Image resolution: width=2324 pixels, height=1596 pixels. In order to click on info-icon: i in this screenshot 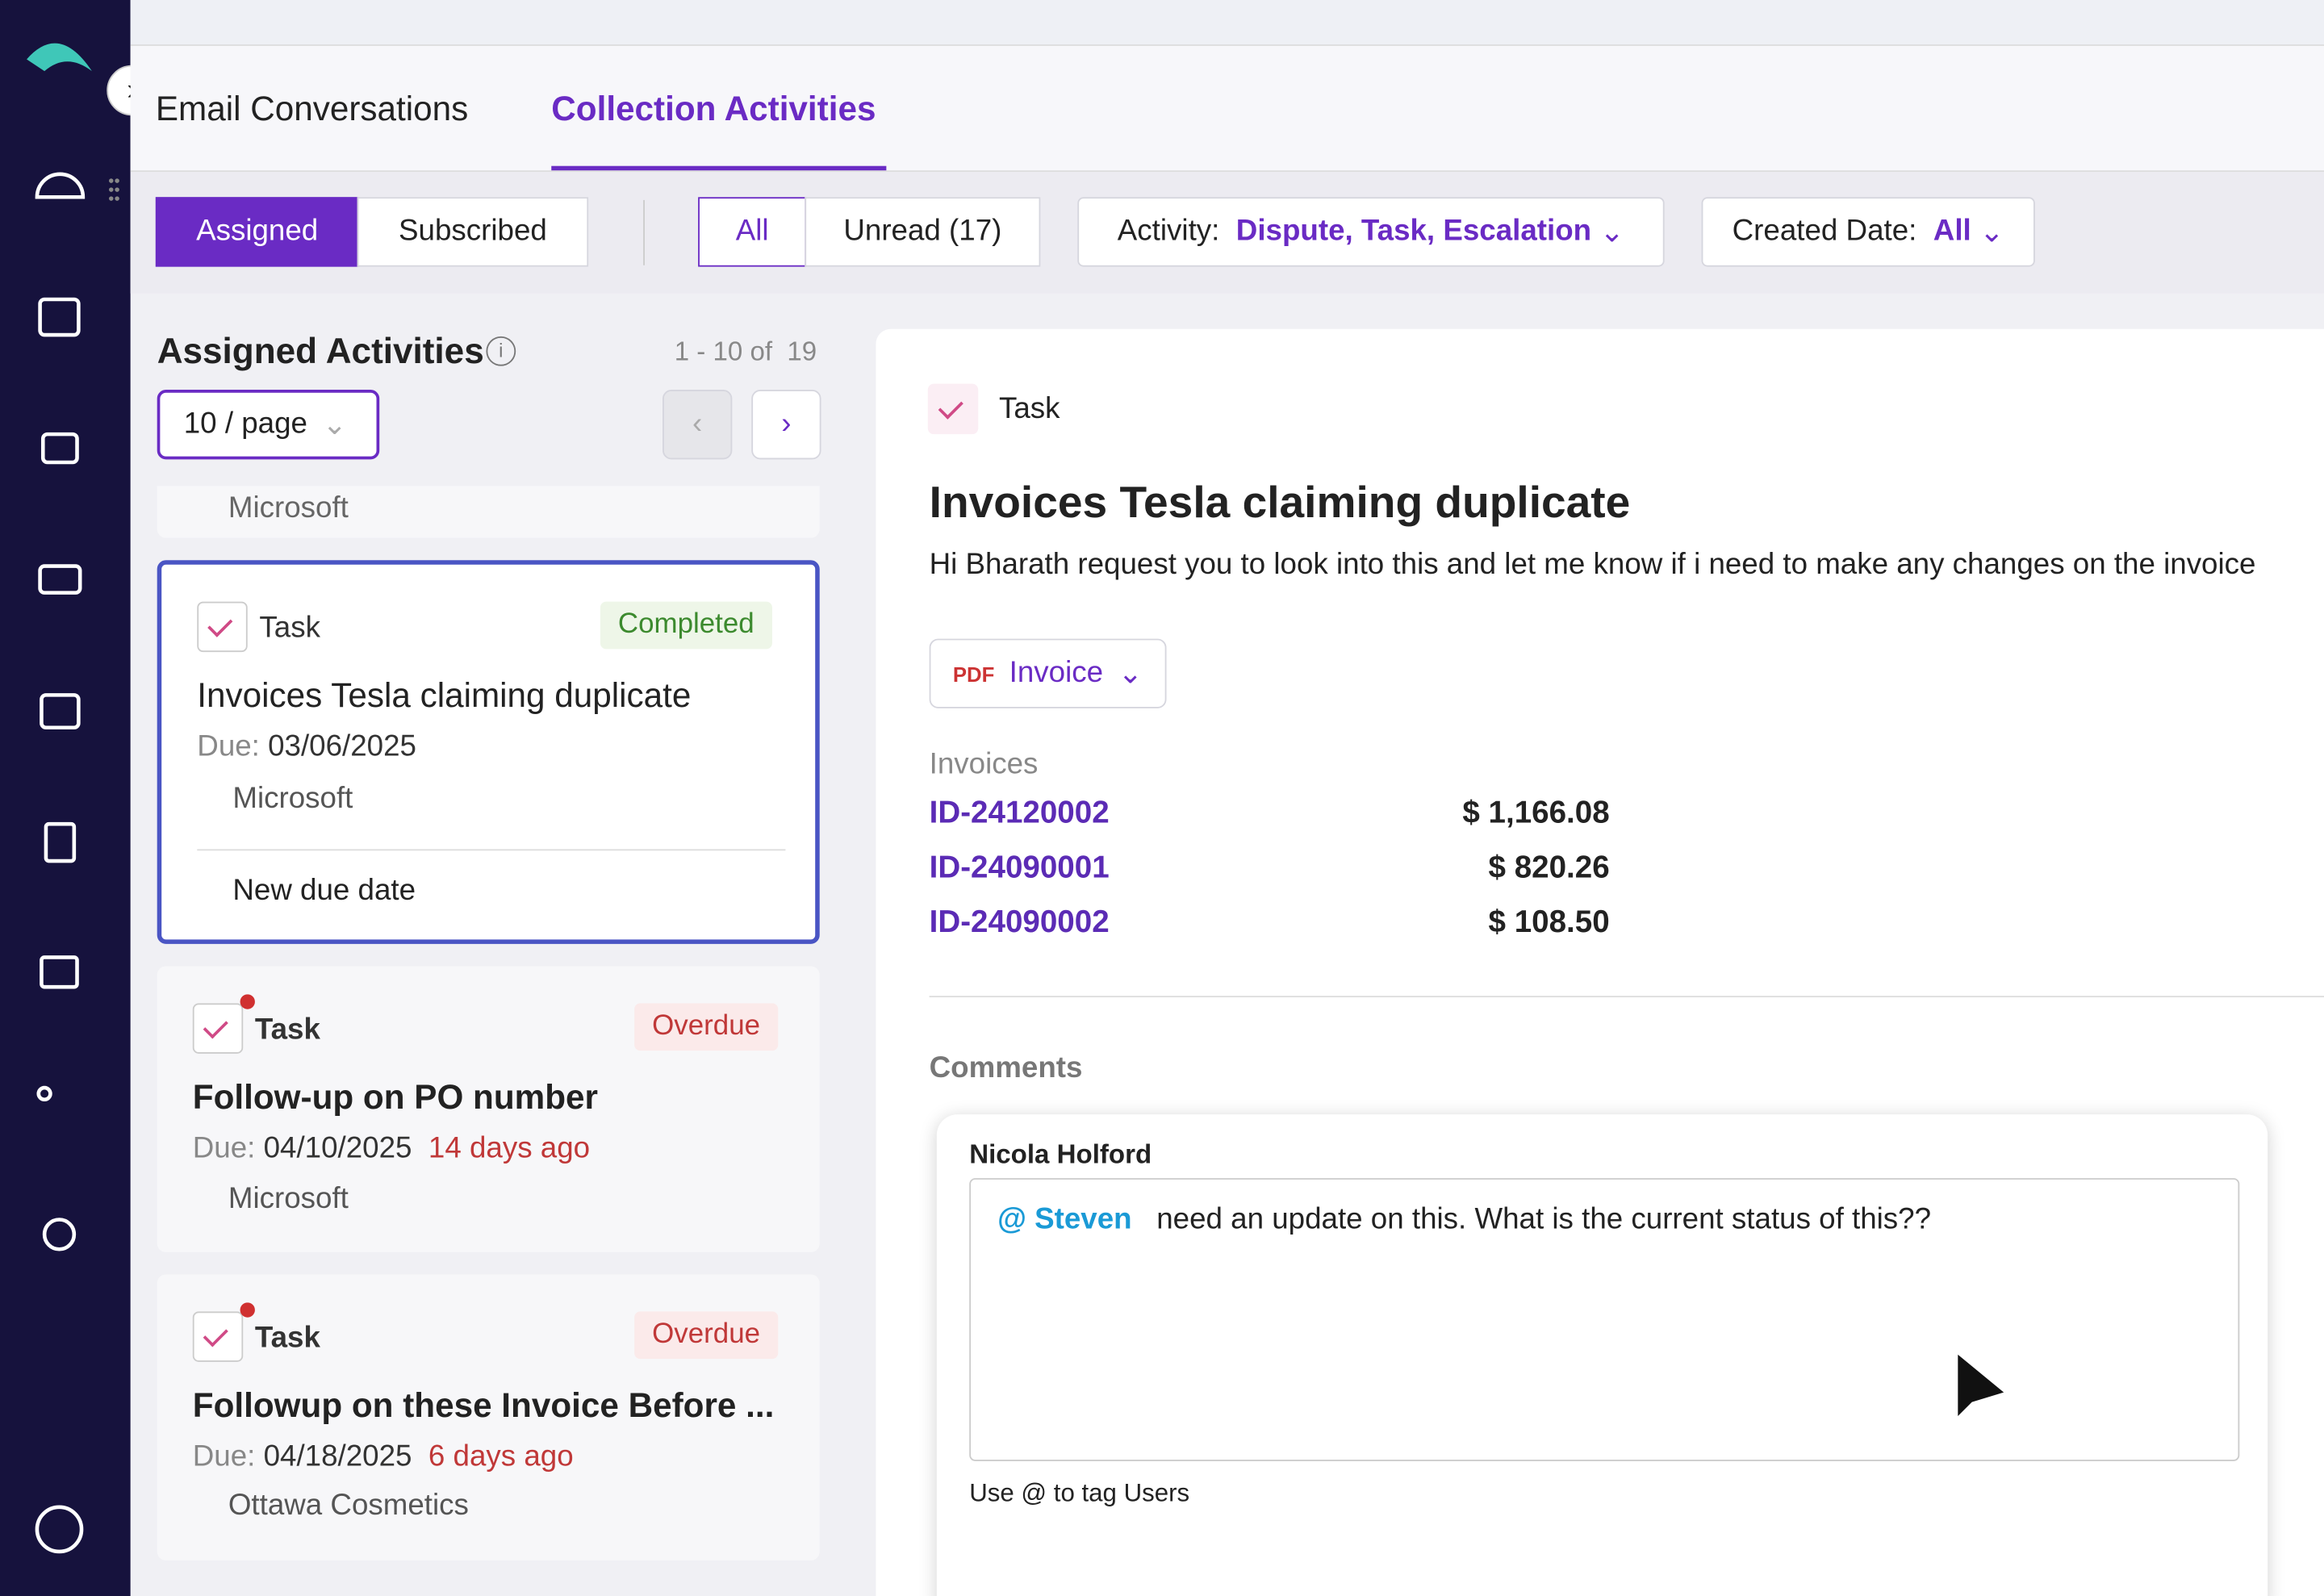, I will do `click(501, 351)`.